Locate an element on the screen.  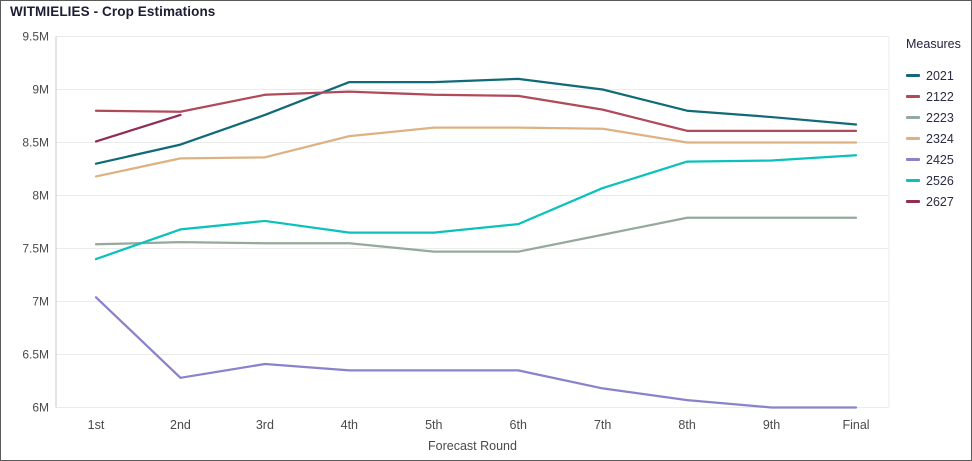
y-tick-label: 9M is located at coordinates (40, 90).